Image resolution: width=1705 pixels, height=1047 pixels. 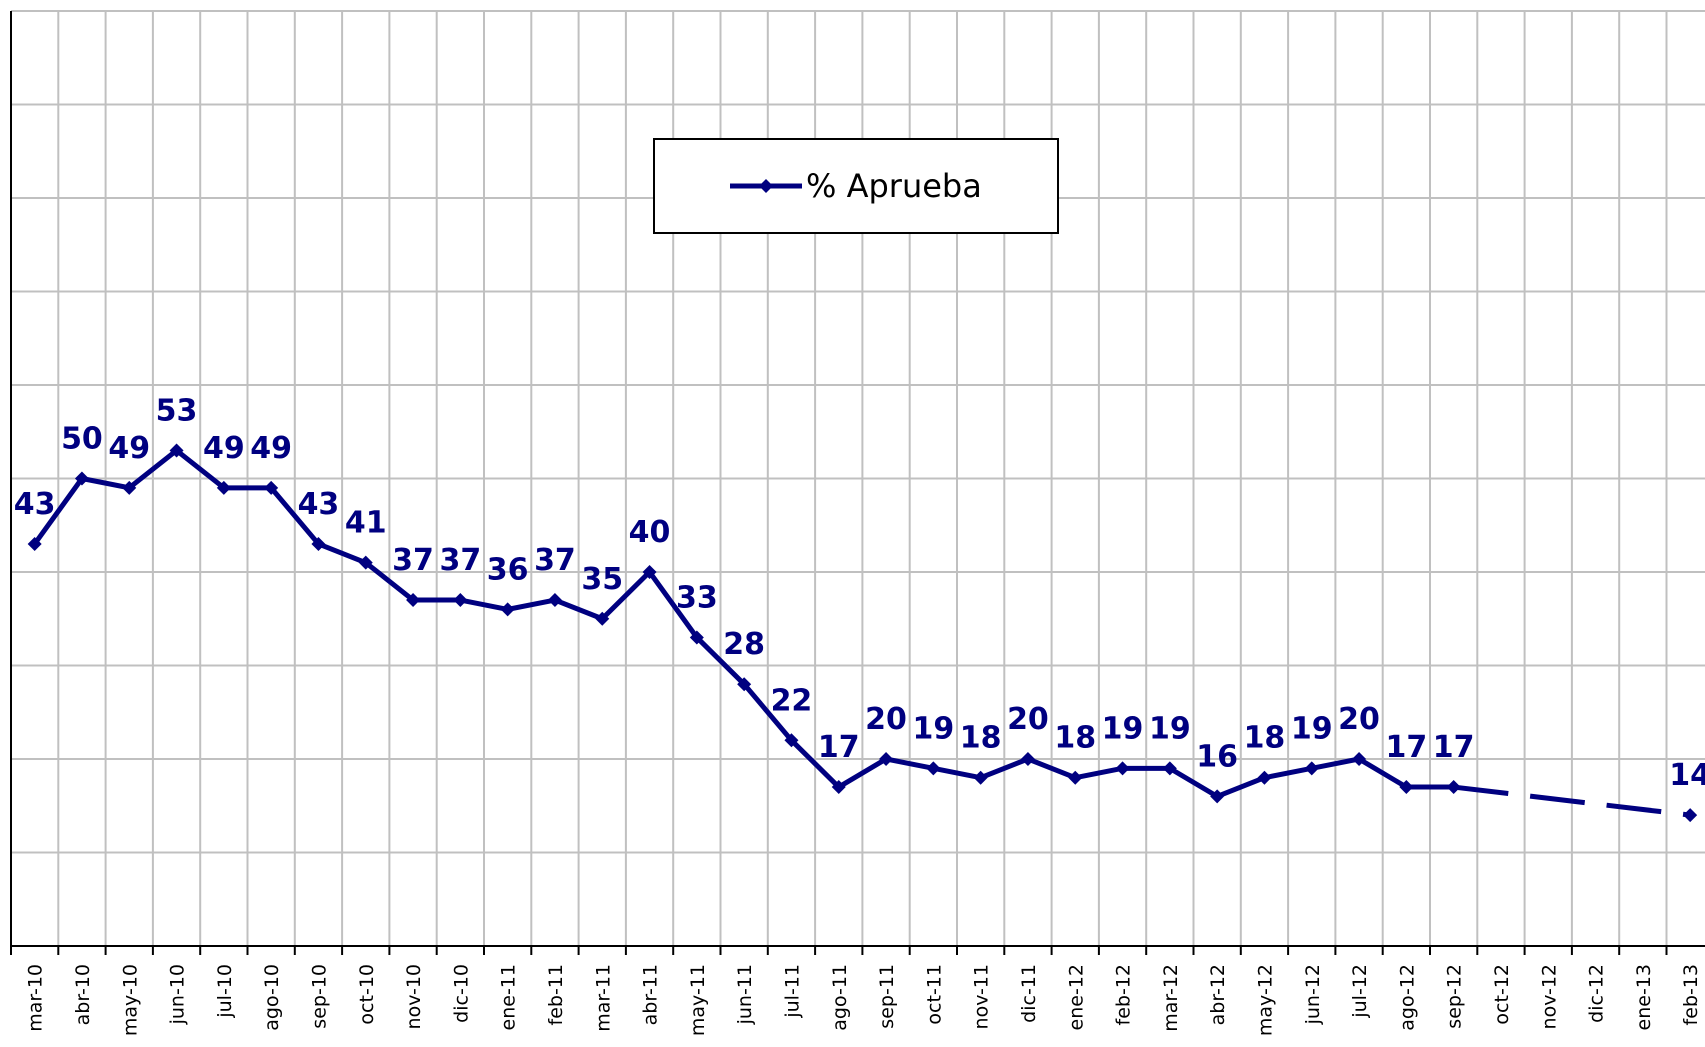 I want to click on x-tick-label: jul-12, so click(x=1360, y=991).